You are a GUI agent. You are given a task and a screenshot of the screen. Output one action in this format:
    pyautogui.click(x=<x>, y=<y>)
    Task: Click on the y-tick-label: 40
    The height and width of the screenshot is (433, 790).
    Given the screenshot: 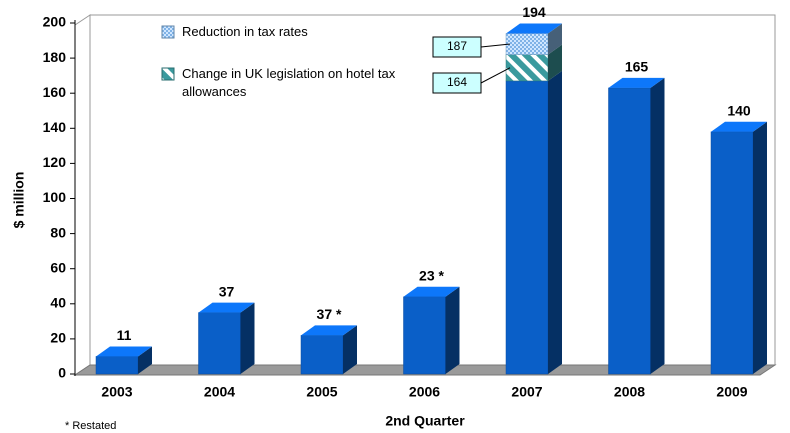 What is the action you would take?
    pyautogui.click(x=58, y=303)
    